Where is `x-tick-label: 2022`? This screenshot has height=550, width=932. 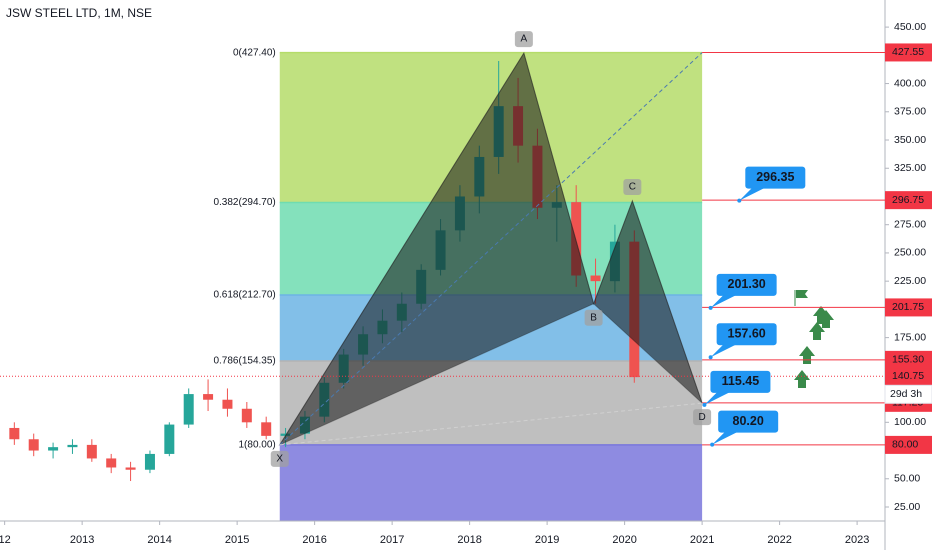 x-tick-label: 2022 is located at coordinates (779, 540).